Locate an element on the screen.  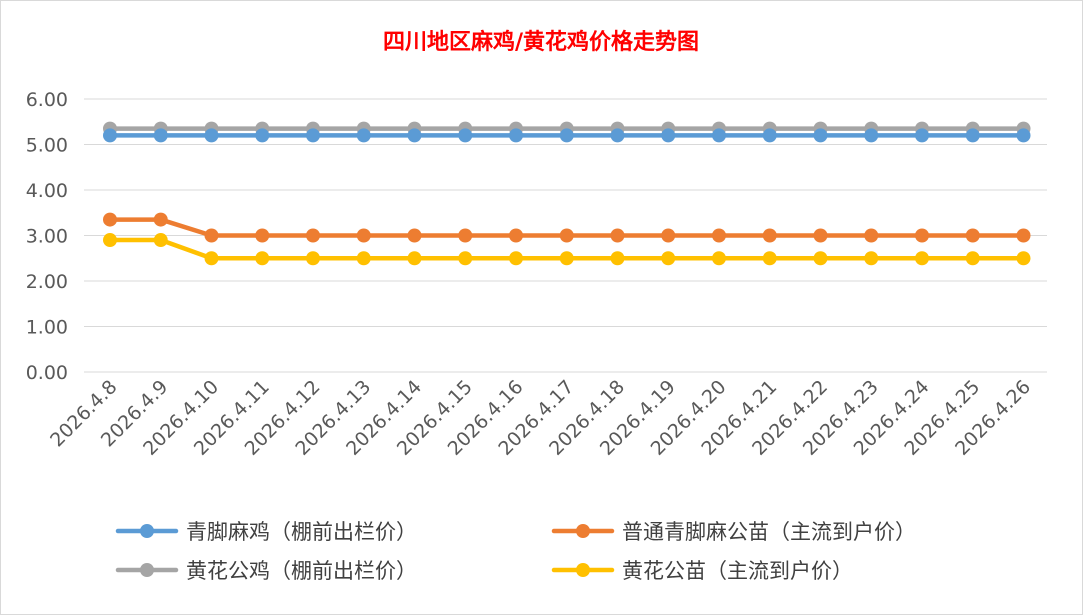
y-tick-label: 5.00 is located at coordinates (47, 146).